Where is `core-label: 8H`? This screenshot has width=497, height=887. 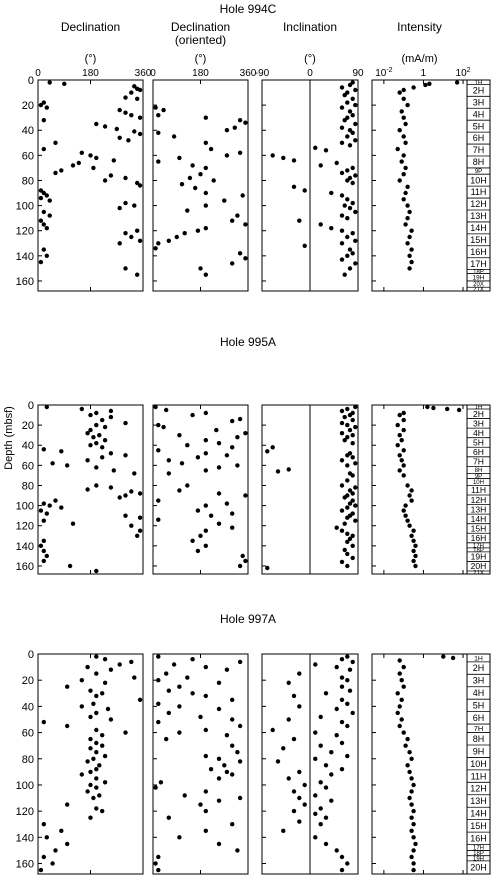
core-label: 8H is located at coordinates (479, 739).